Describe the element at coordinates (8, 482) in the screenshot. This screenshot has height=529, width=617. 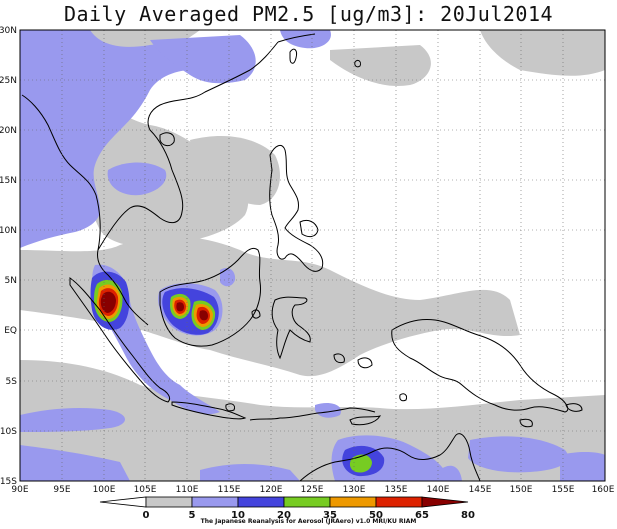
I see `lat-tick: 15S` at that location.